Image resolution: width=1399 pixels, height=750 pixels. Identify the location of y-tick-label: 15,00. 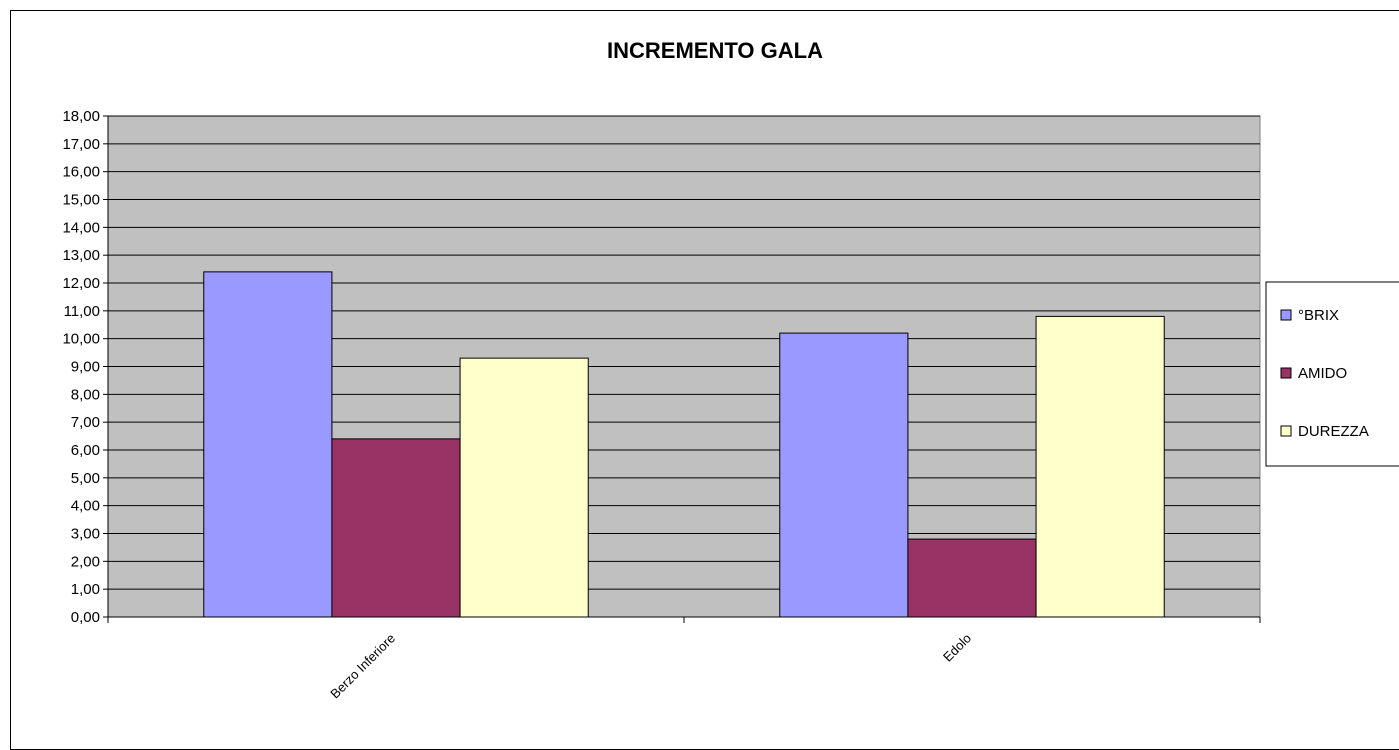
(81, 200).